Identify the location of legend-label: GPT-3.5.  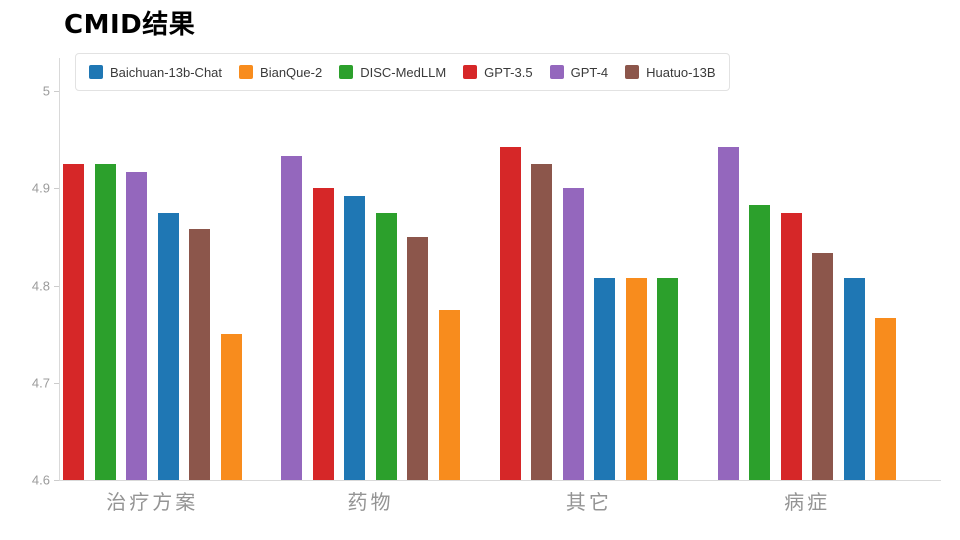
(508, 72).